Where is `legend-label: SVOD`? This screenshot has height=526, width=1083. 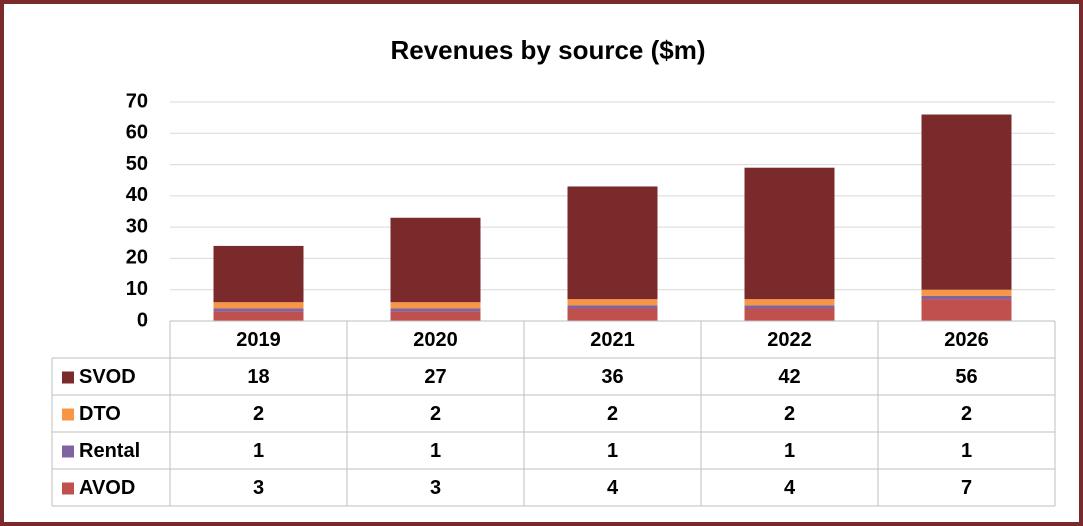 legend-label: SVOD is located at coordinates (107, 377).